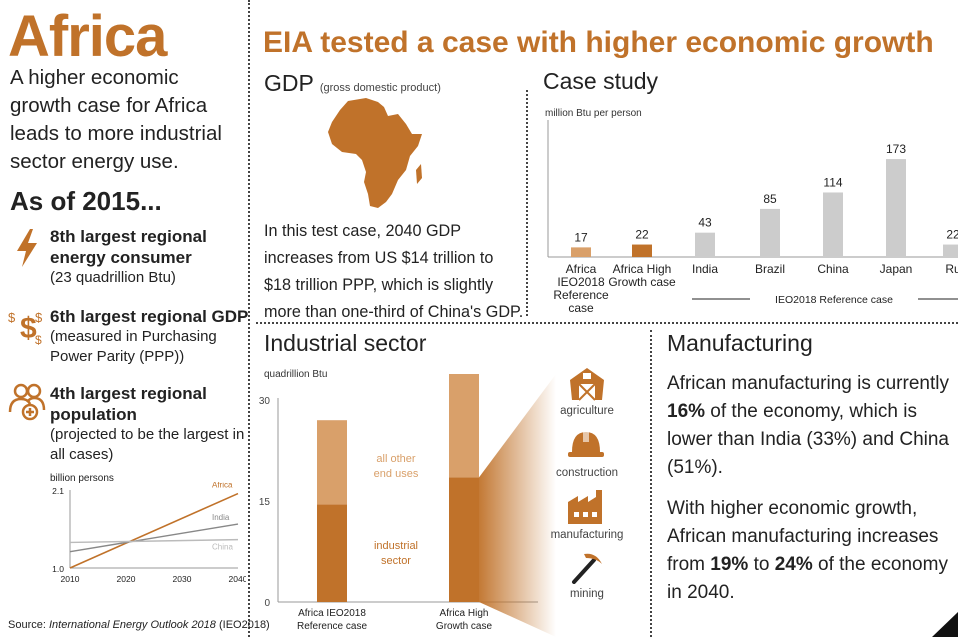 This screenshot has width=958, height=642. Describe the element at coordinates (807, 578) in the screenshot. I see `mf-p2-text-e: of the economy in 2040.` at that location.